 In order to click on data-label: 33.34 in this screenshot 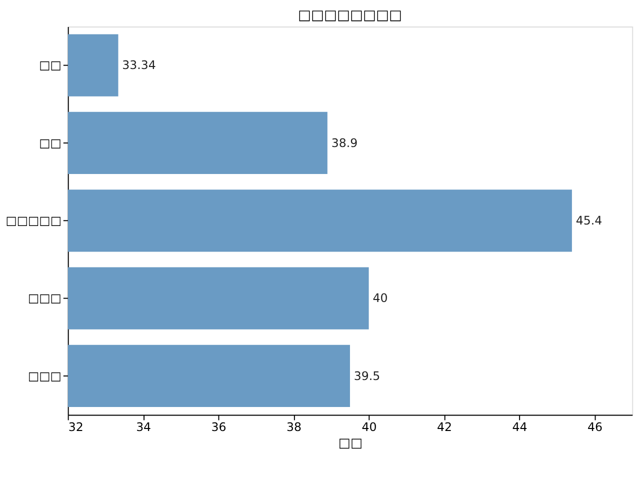, I will do `click(139, 65)`.